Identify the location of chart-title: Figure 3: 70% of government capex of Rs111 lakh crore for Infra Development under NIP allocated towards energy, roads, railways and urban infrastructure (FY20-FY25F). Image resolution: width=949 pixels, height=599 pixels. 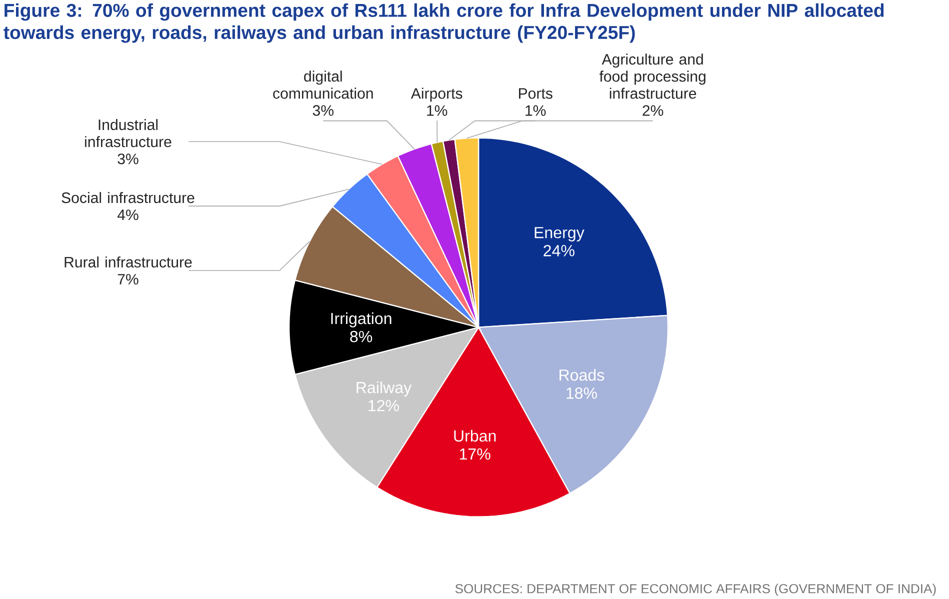
(444, 23).